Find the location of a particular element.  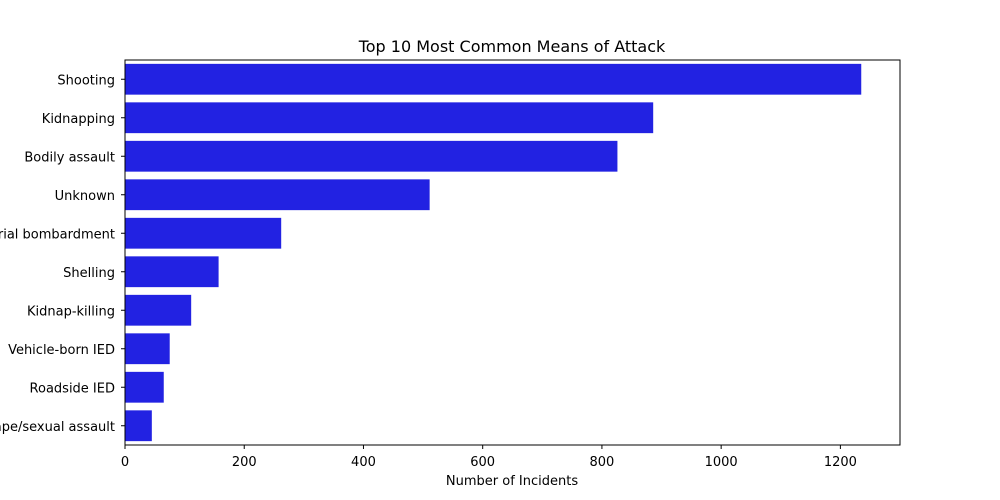

y-tick-label: Aerial bombardment is located at coordinates (57, 234).